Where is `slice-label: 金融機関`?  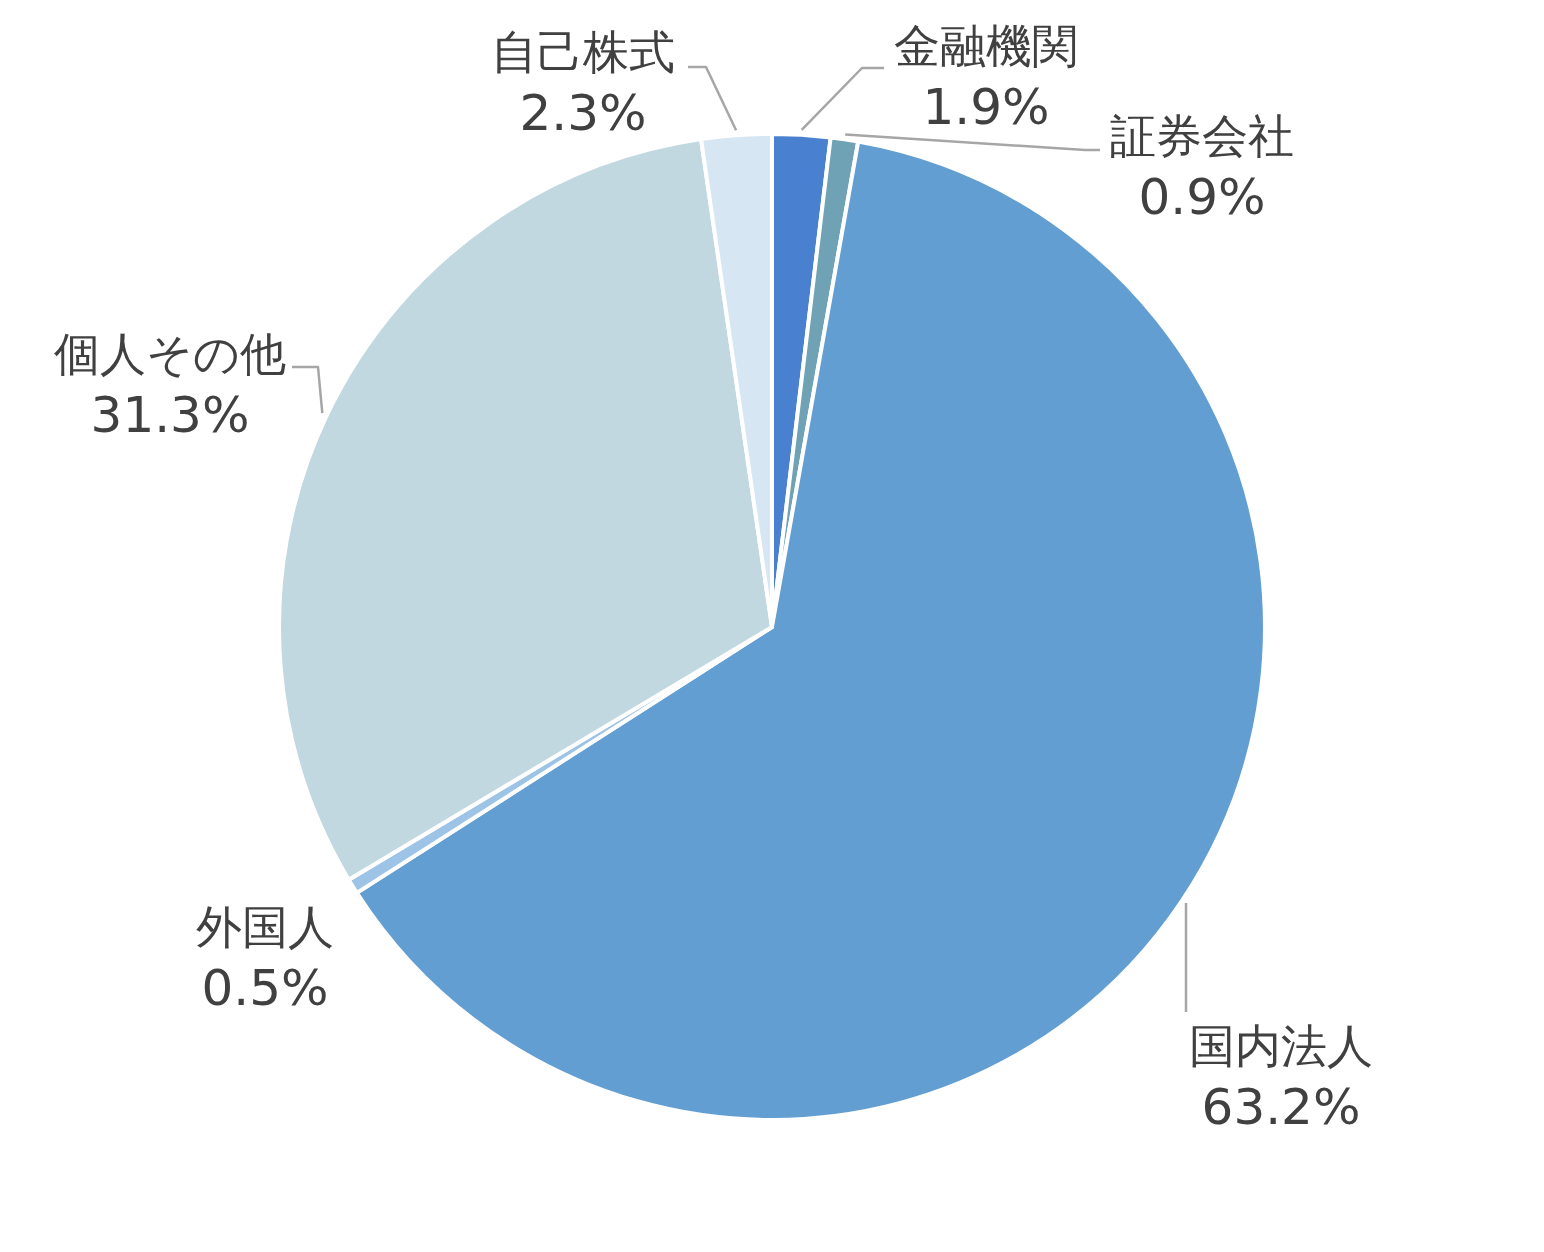
slice-label: 金融機関 is located at coordinates (986, 46).